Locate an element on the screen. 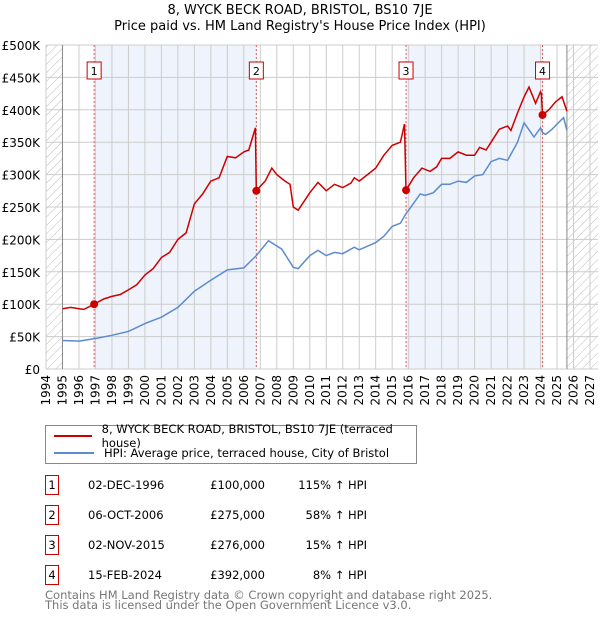  x-tick-label: 2015 is located at coordinates (392, 390).